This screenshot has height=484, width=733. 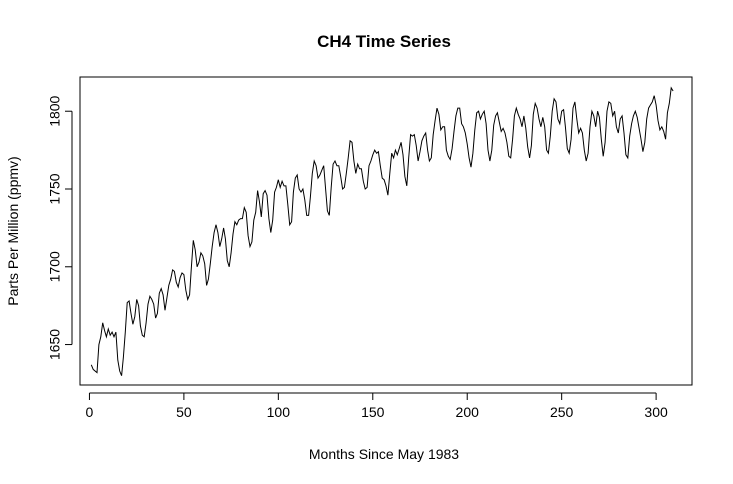 I want to click on x-tick-label: 300, so click(x=656, y=412).